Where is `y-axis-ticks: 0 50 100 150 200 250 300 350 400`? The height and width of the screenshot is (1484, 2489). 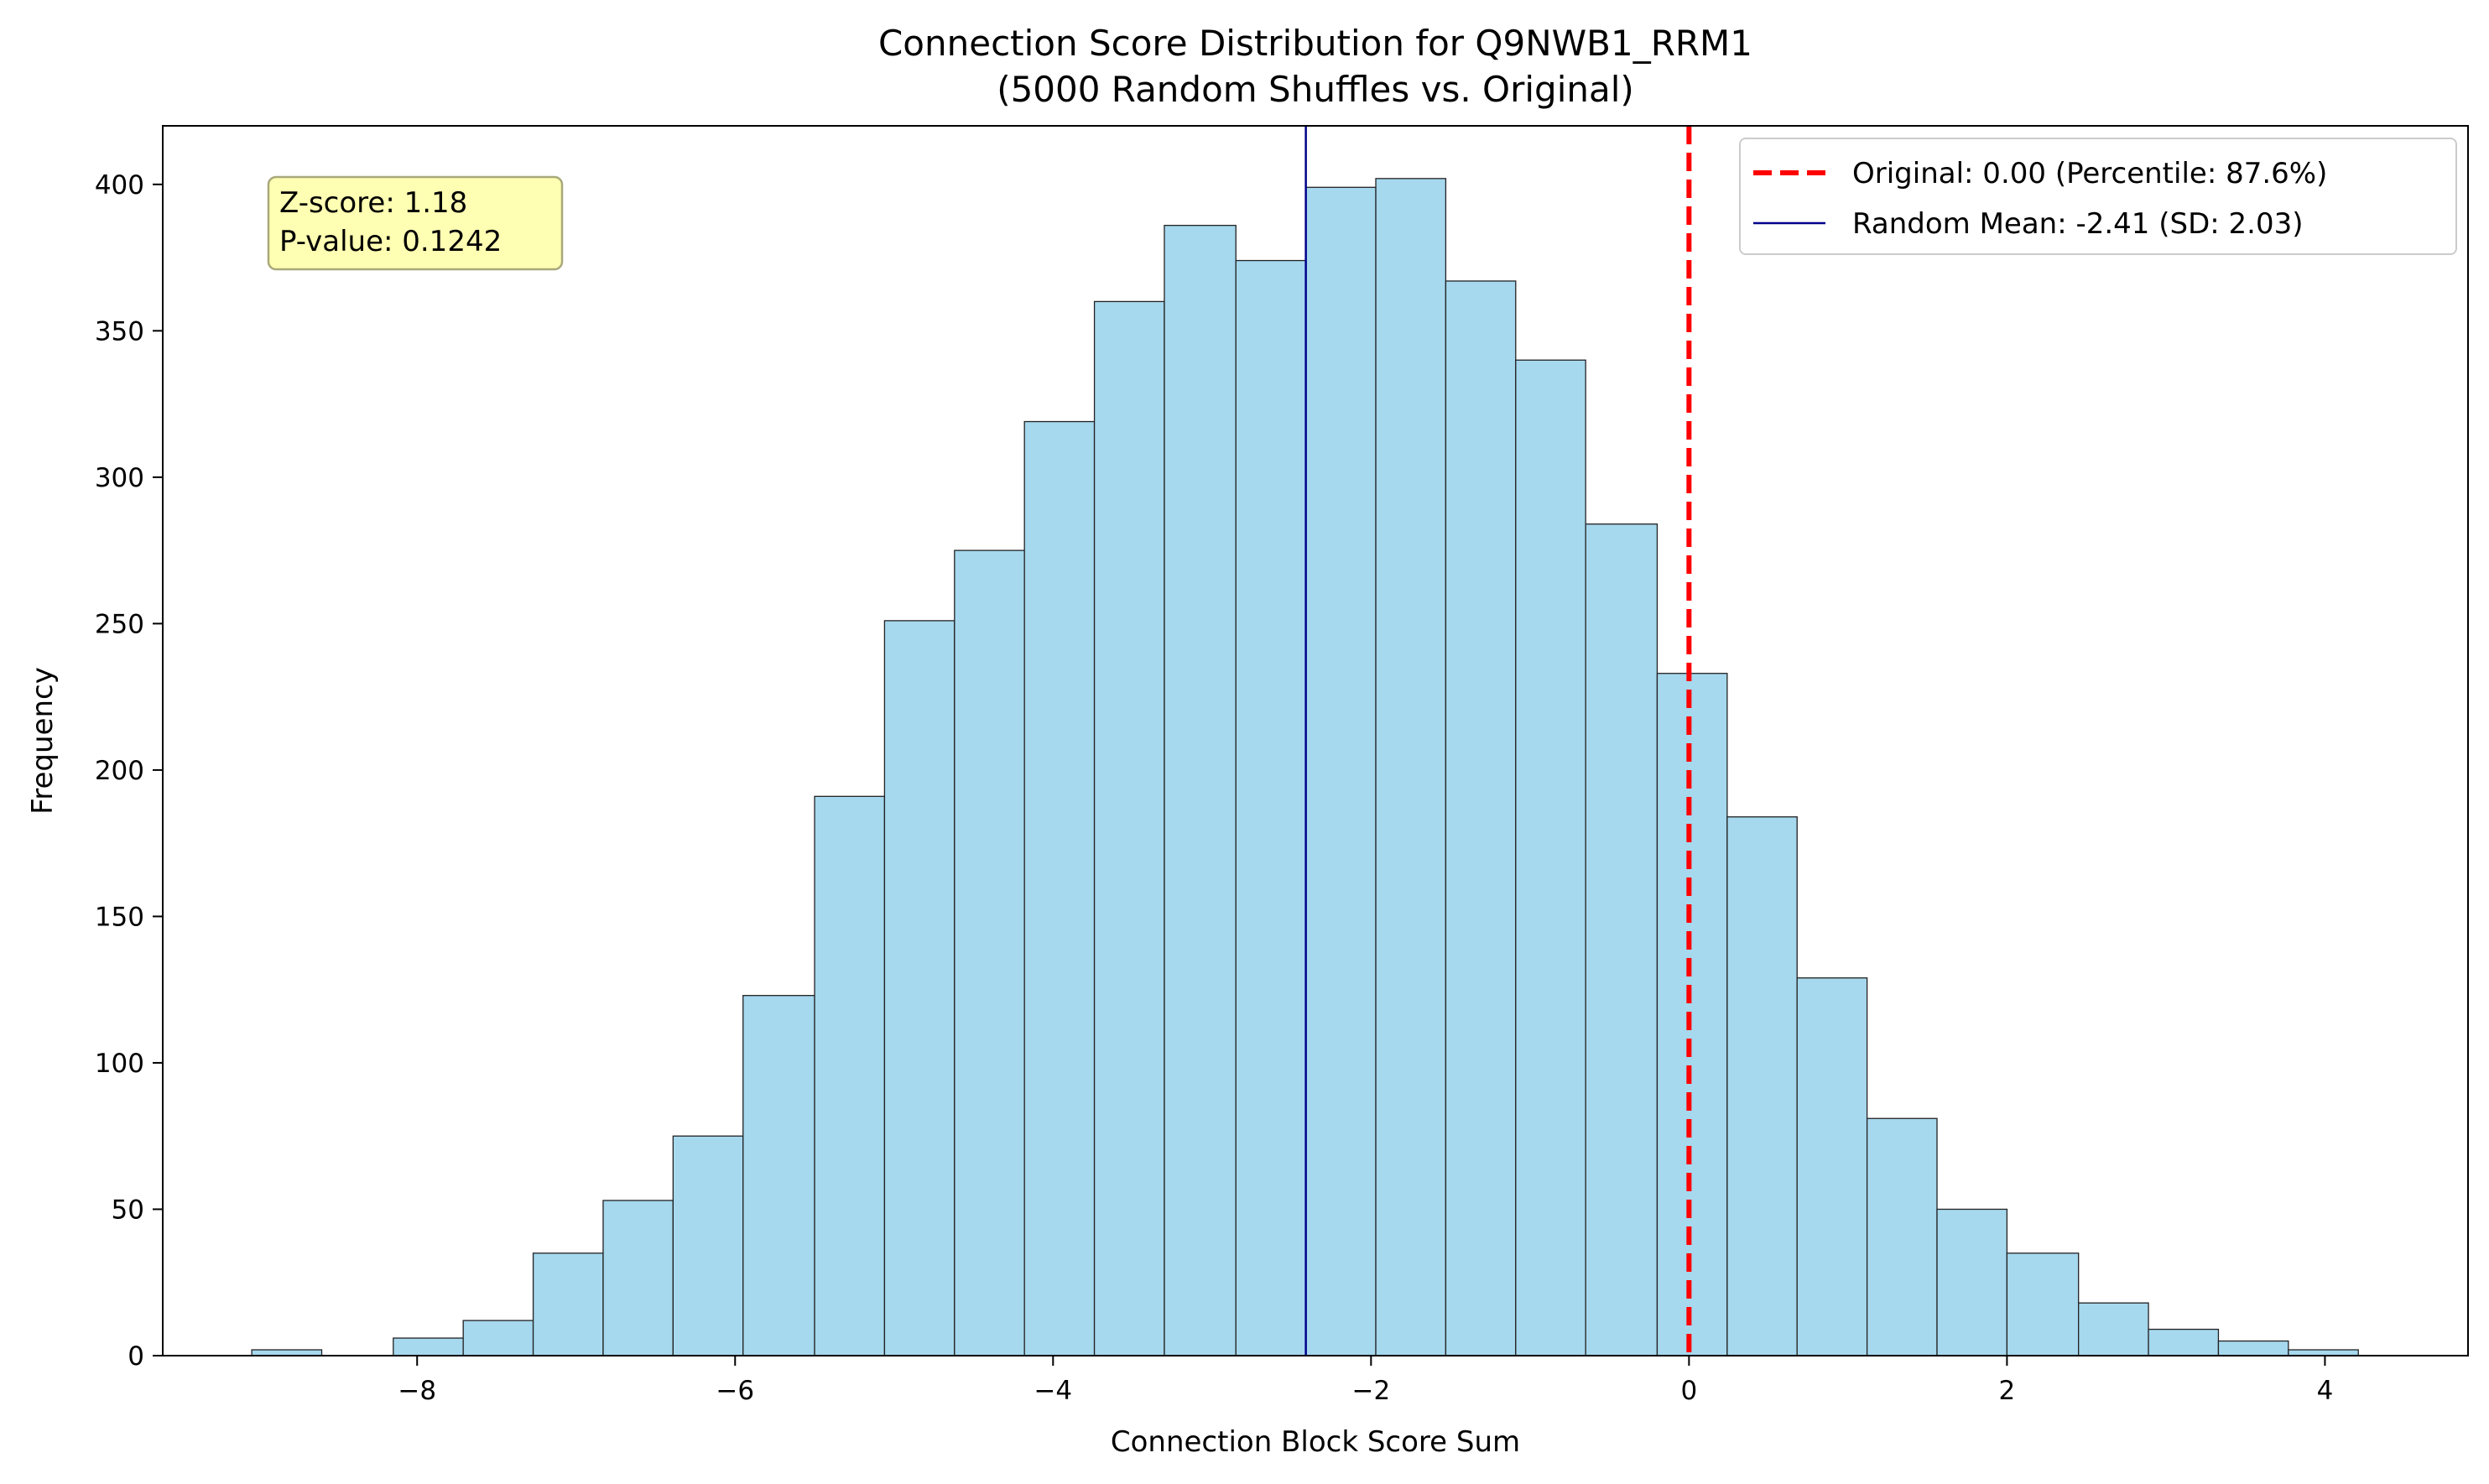 y-axis-ticks: 0 50 100 150 200 250 300 350 400 is located at coordinates (129, 771).